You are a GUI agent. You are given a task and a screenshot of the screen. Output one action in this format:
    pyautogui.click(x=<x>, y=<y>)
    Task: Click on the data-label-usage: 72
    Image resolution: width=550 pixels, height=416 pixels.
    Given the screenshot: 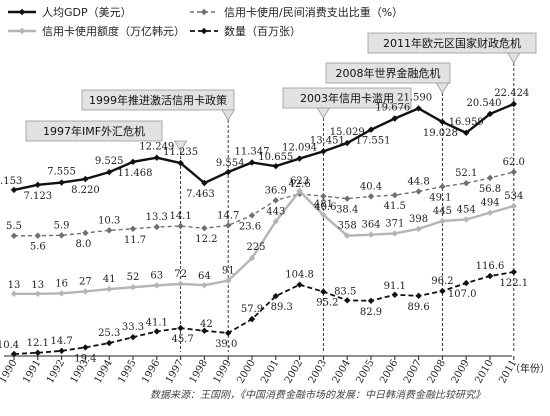 What is the action you would take?
    pyautogui.click(x=180, y=274)
    